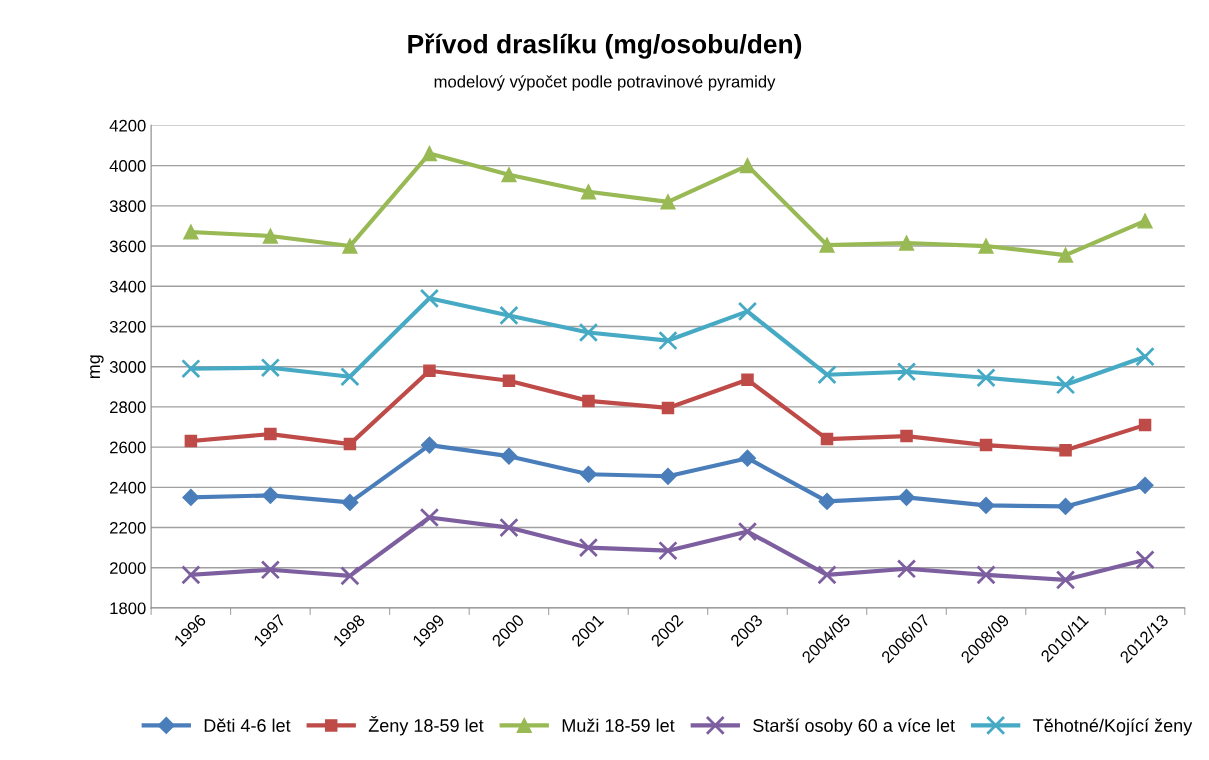 Image resolution: width=1209 pixels, height=760 pixels. I want to click on y-tick-label: 4000, so click(127, 166).